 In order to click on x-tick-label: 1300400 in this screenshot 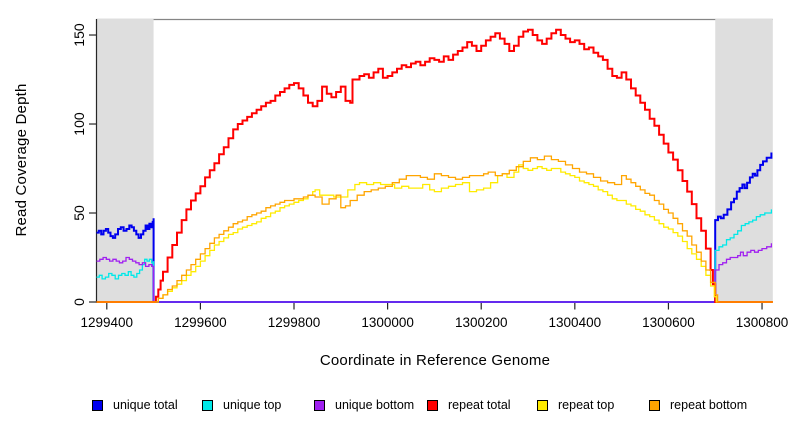, I will do `click(575, 322)`.